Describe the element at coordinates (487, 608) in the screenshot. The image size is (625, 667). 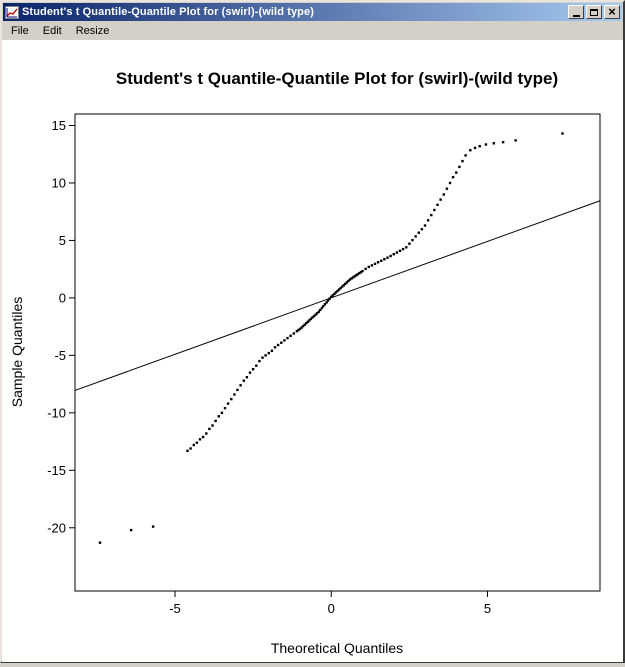
I see `x-tick-label: 5` at that location.